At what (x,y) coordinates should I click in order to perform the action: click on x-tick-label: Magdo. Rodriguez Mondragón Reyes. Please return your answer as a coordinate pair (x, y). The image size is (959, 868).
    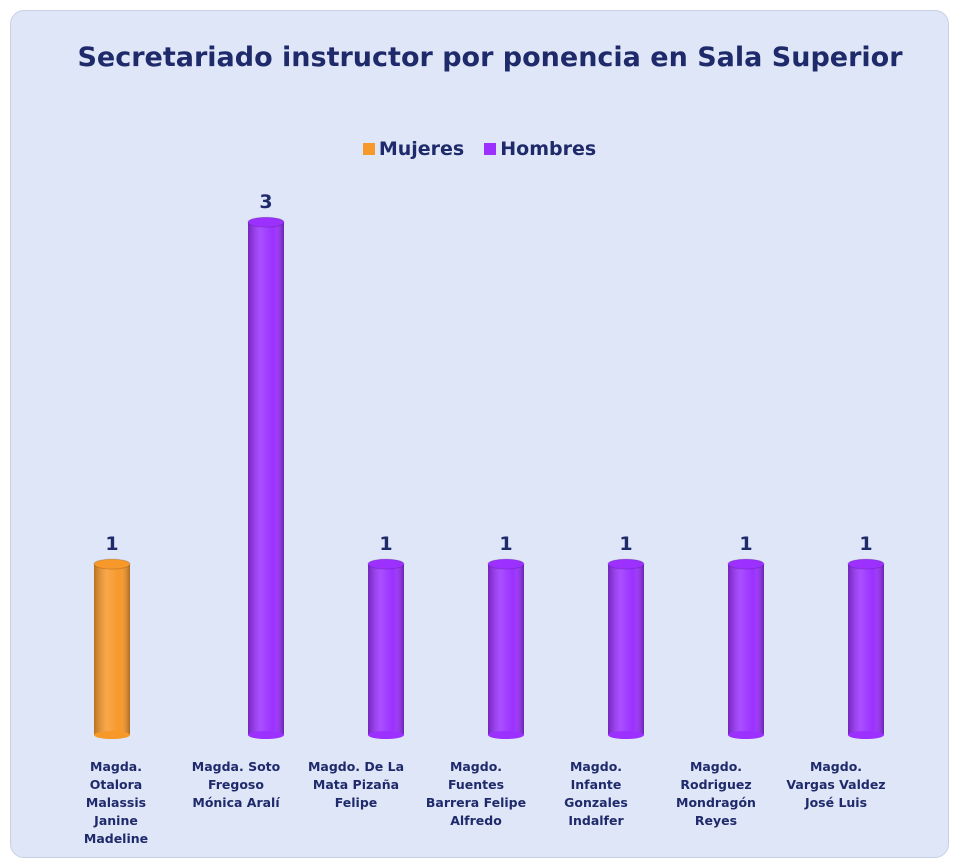
    Looking at the image, I should click on (716, 793).